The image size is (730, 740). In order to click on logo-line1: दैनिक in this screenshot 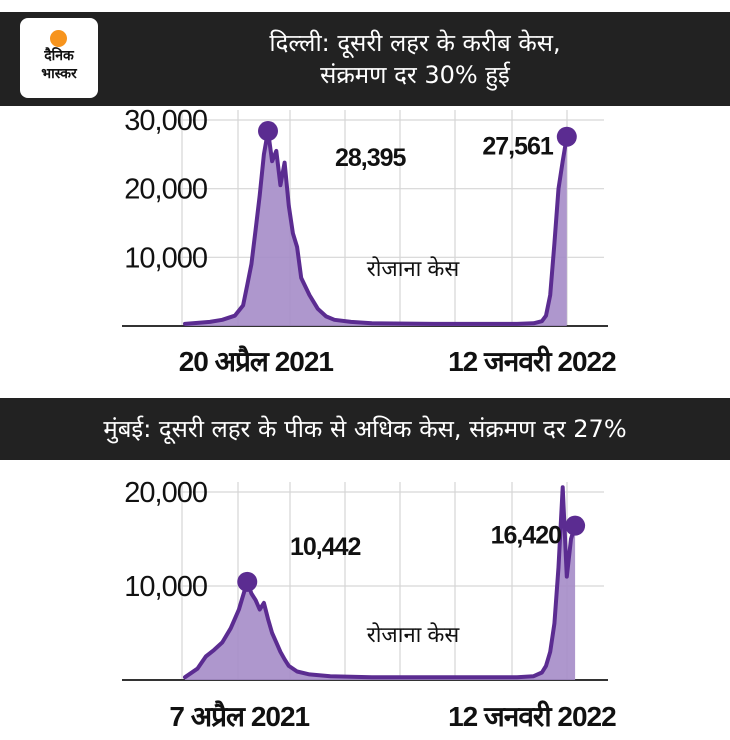, I will do `click(59, 56)`.